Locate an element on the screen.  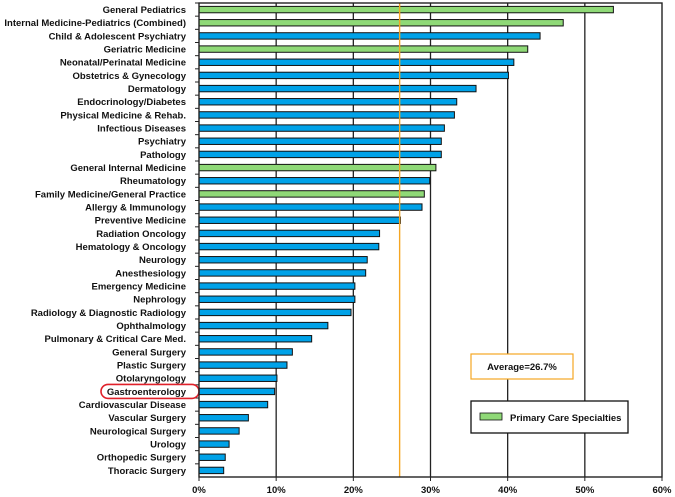
category-label: Orthopedic Surgery is located at coordinates (142, 458).